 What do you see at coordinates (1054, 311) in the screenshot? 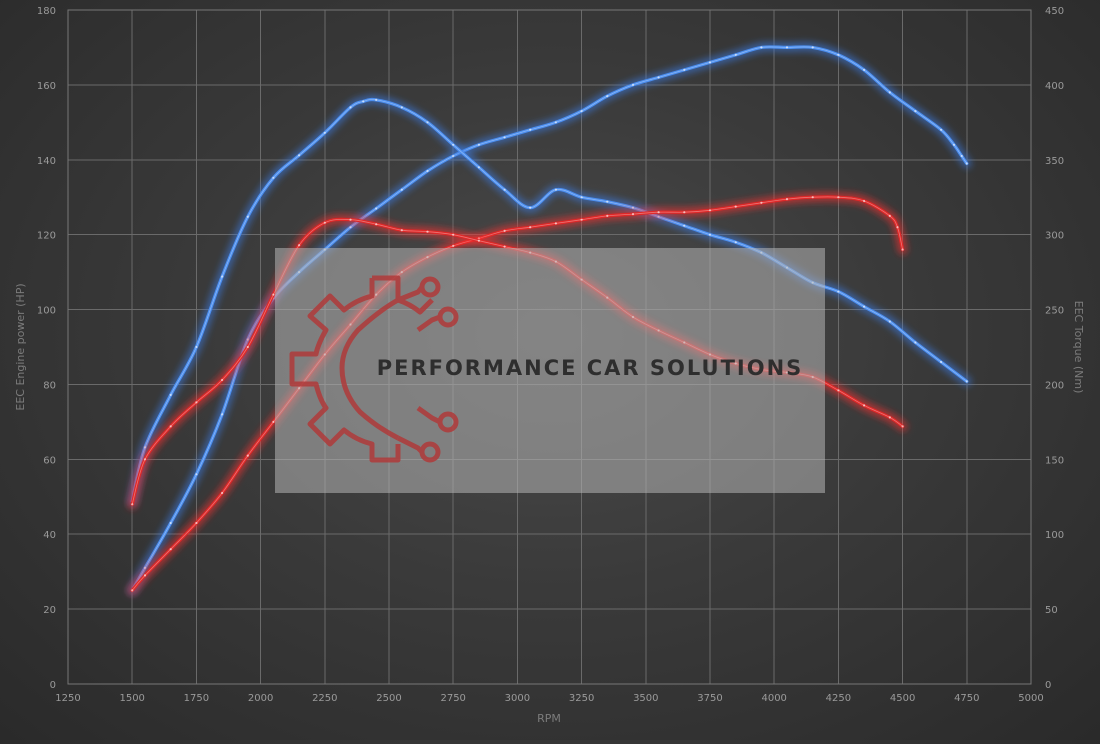
I see `y-right-tick-label: 250` at bounding box center [1054, 311].